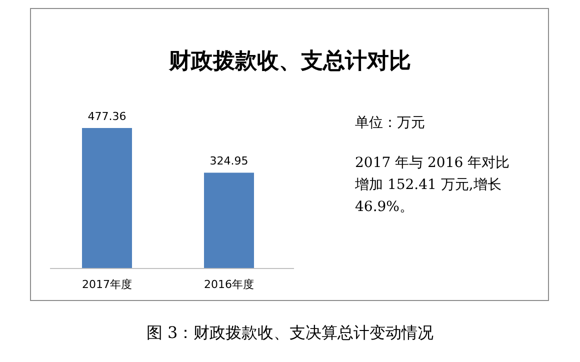  Describe the element at coordinates (107, 116) in the screenshot. I see `data-label: 477.36` at that location.